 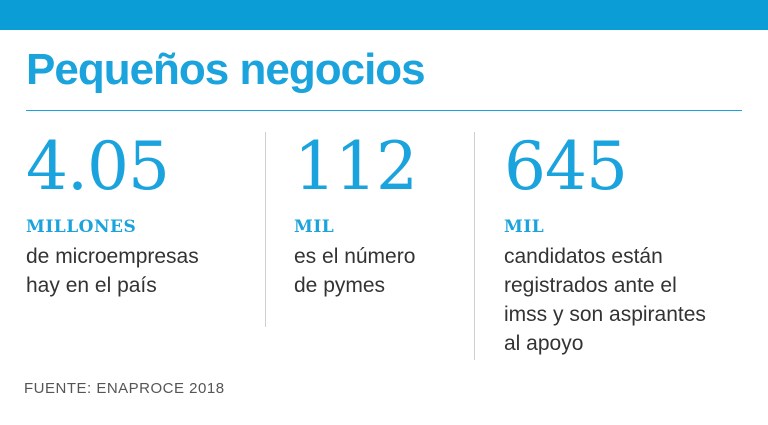 What do you see at coordinates (226, 69) in the screenshot?
I see `infographic-title: Pequeños negocios` at bounding box center [226, 69].